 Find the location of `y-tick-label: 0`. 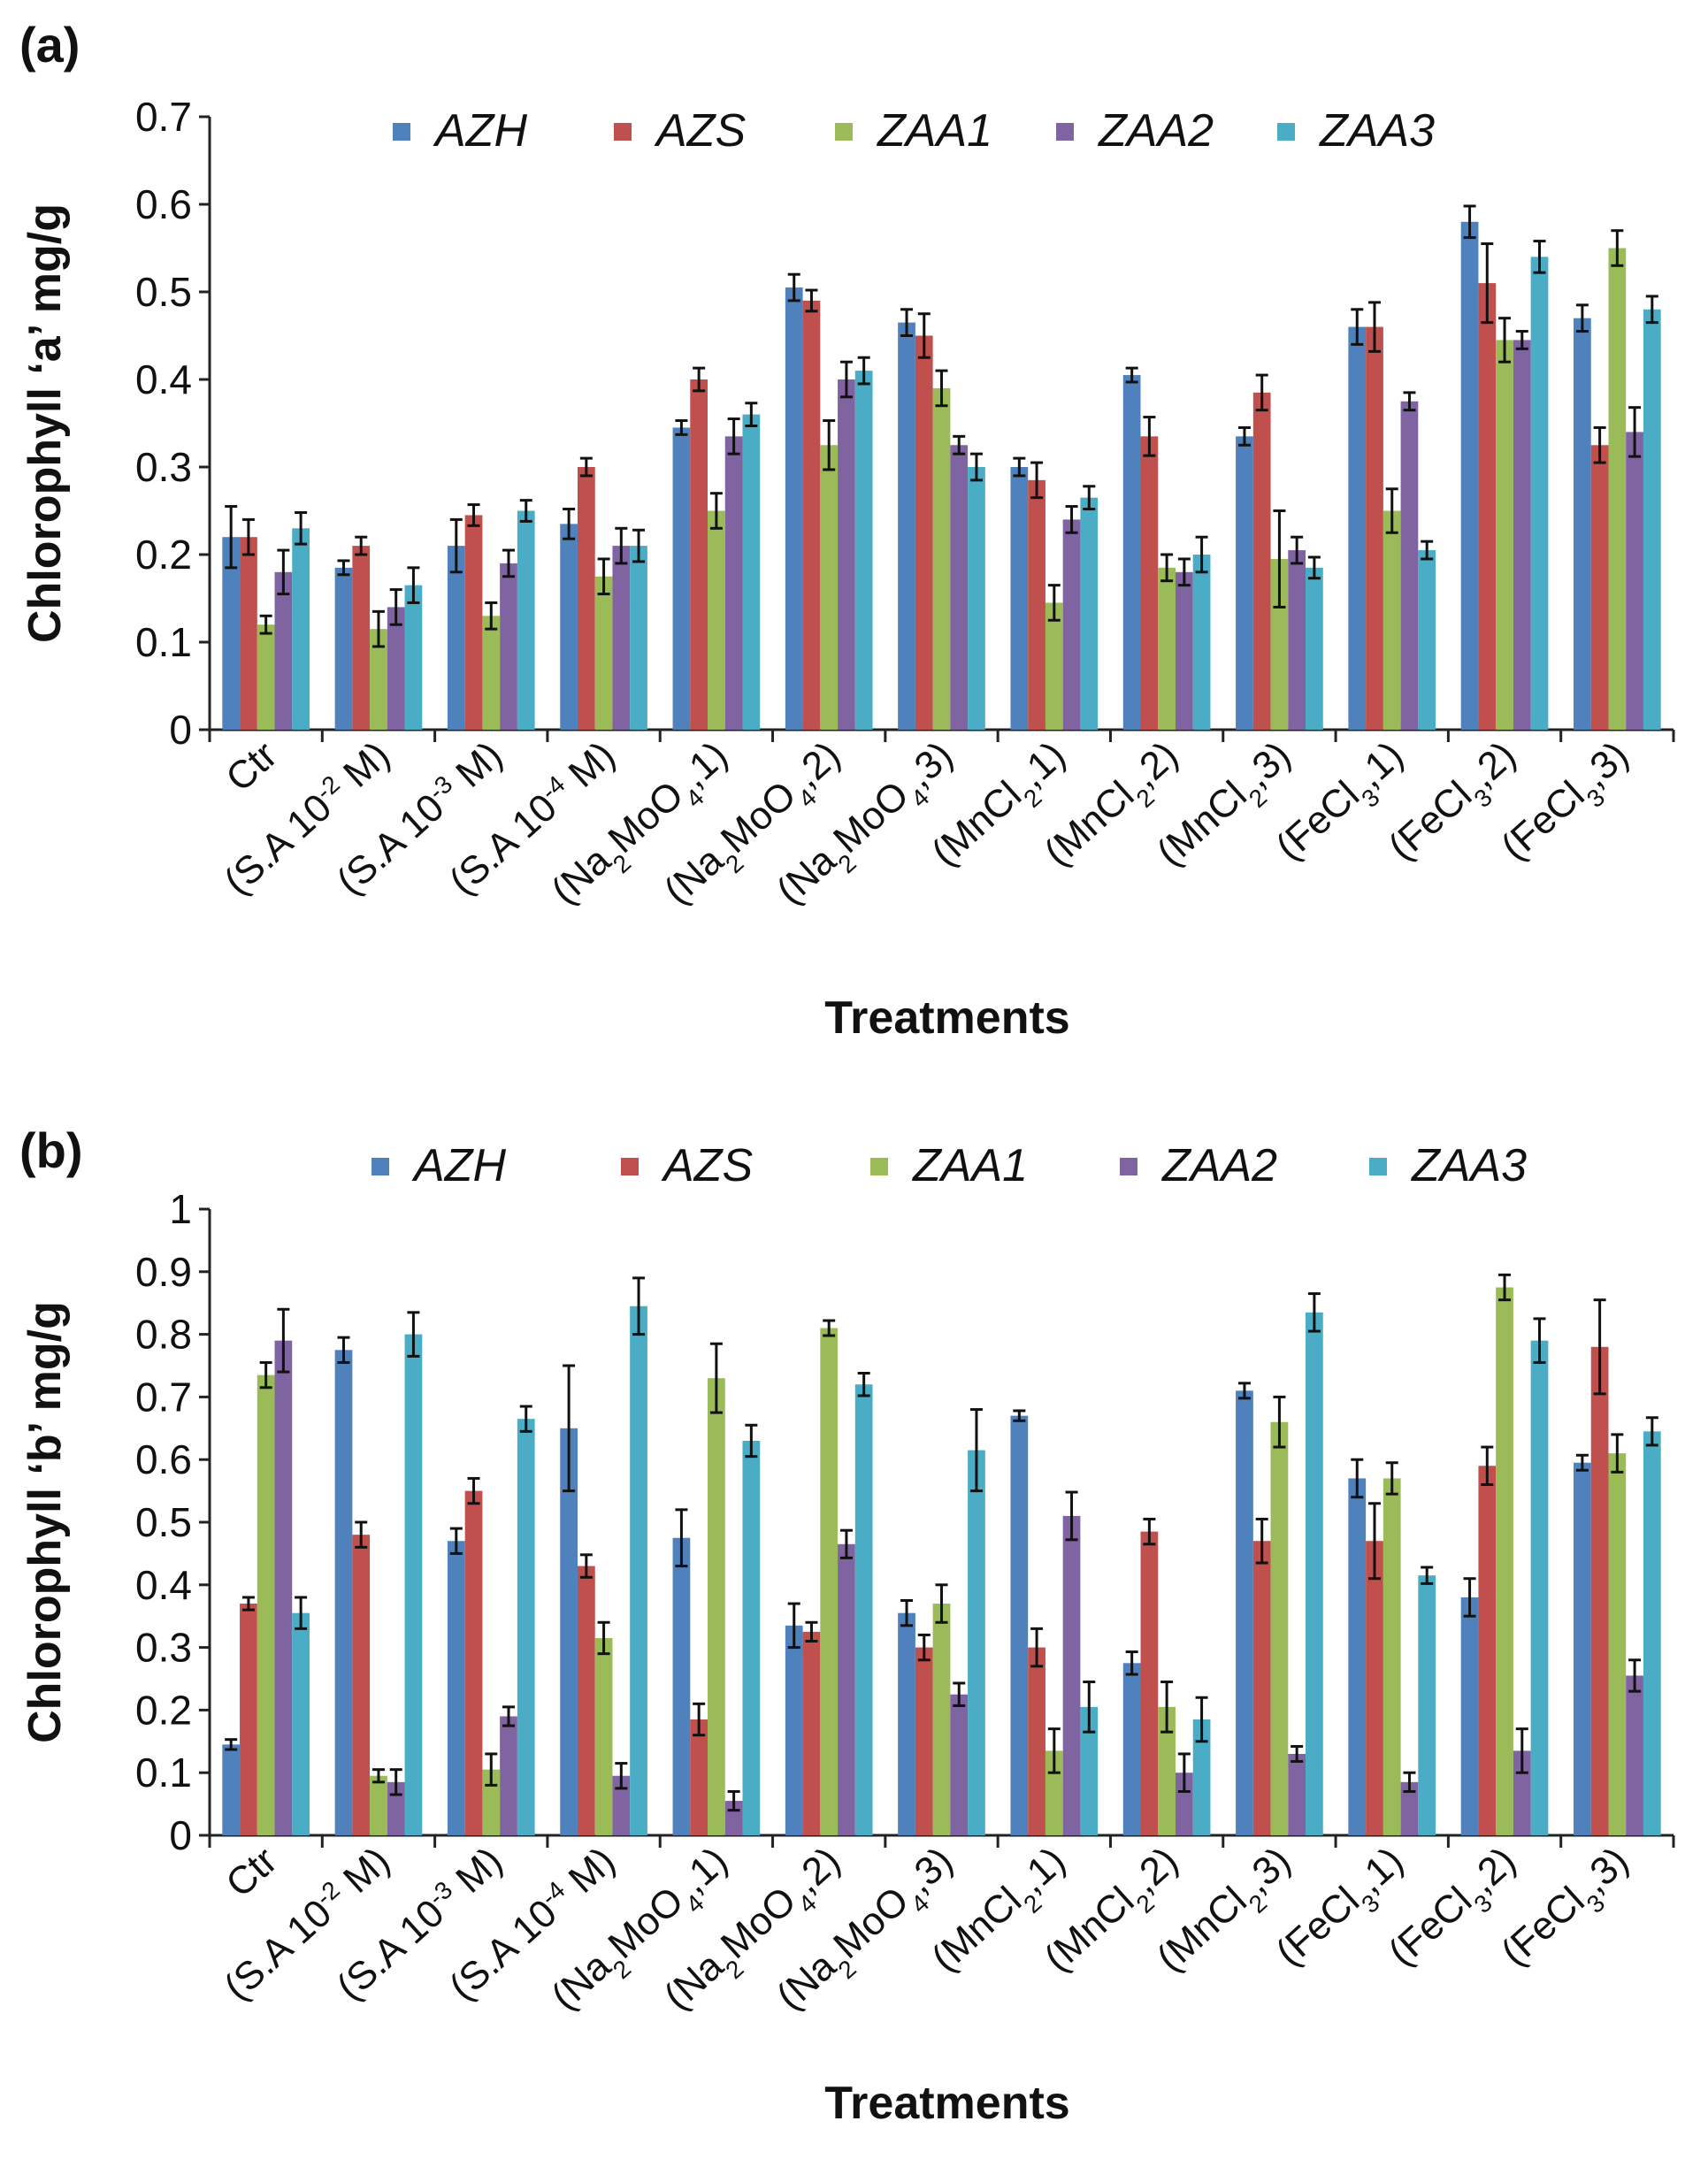

y-tick-label: 0 is located at coordinates (181, 1835).